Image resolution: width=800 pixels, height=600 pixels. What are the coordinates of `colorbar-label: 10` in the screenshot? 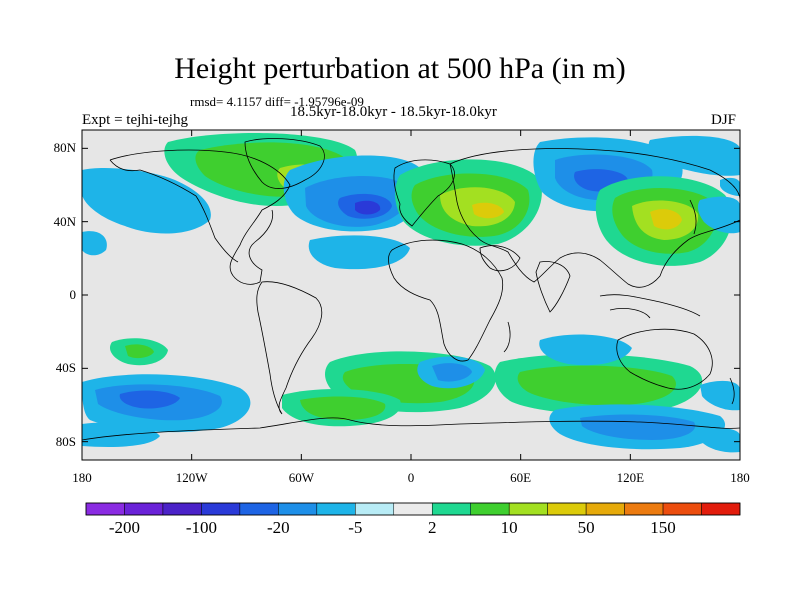 It's located at (509, 527).